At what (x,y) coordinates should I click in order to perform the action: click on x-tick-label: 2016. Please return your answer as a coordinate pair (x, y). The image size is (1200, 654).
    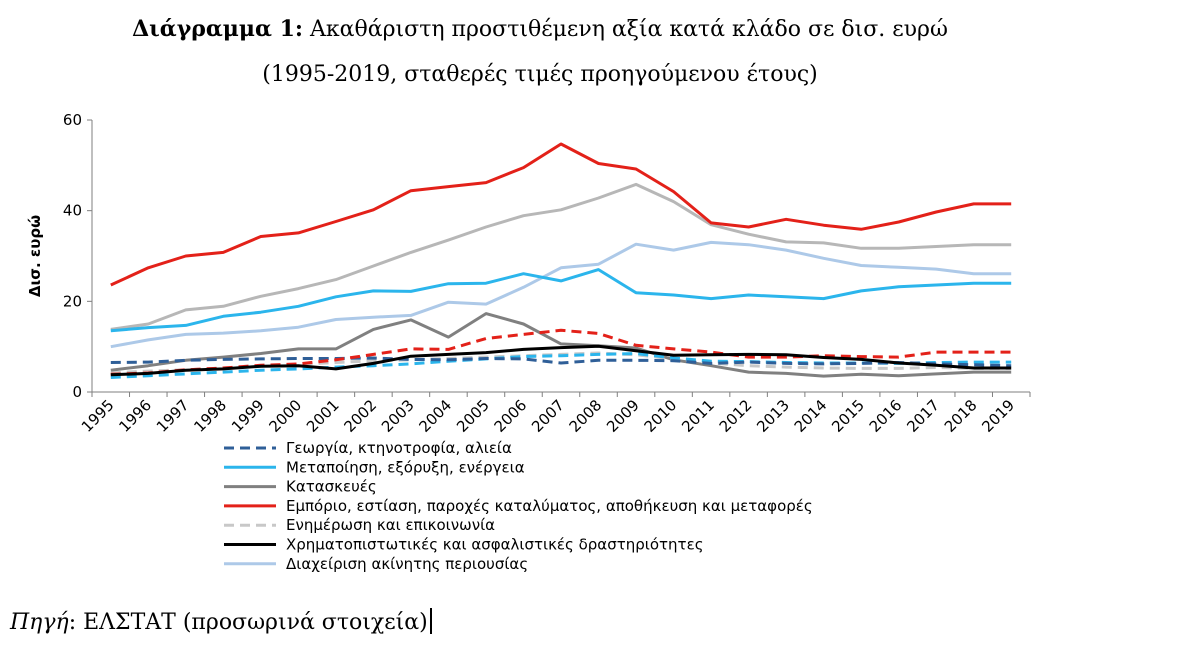
    Looking at the image, I should click on (886, 416).